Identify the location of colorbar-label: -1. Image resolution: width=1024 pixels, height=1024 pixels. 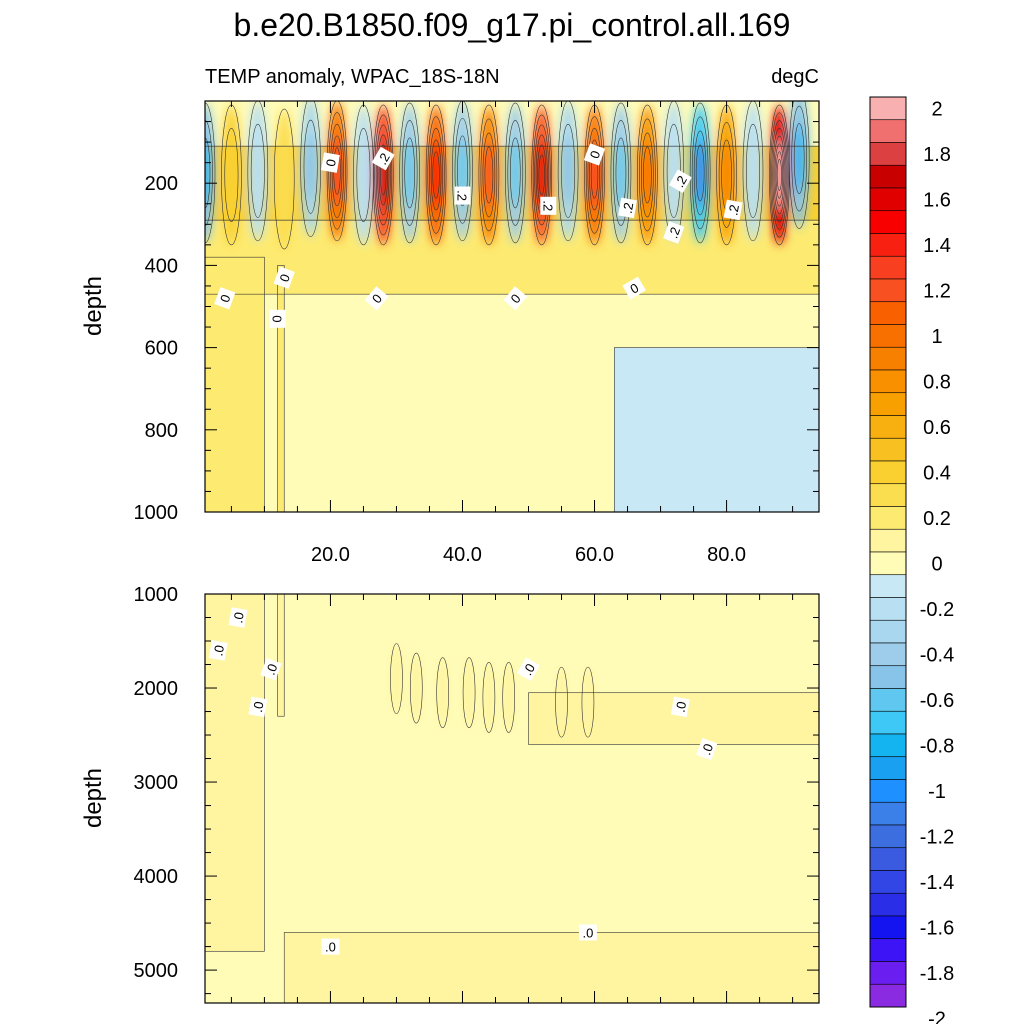
(937, 792).